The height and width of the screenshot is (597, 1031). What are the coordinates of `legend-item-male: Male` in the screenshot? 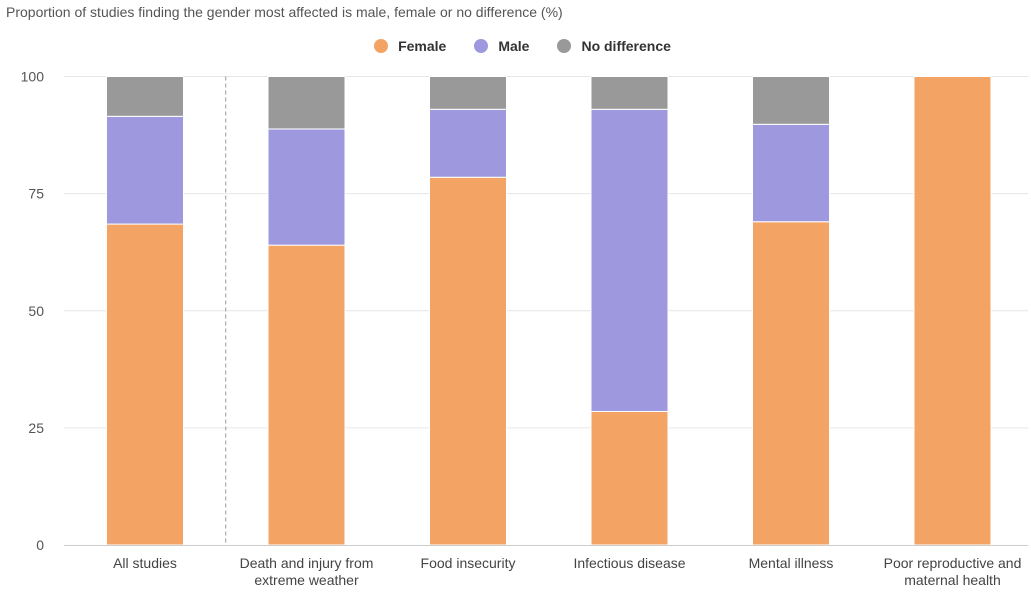 It's located at (501, 46).